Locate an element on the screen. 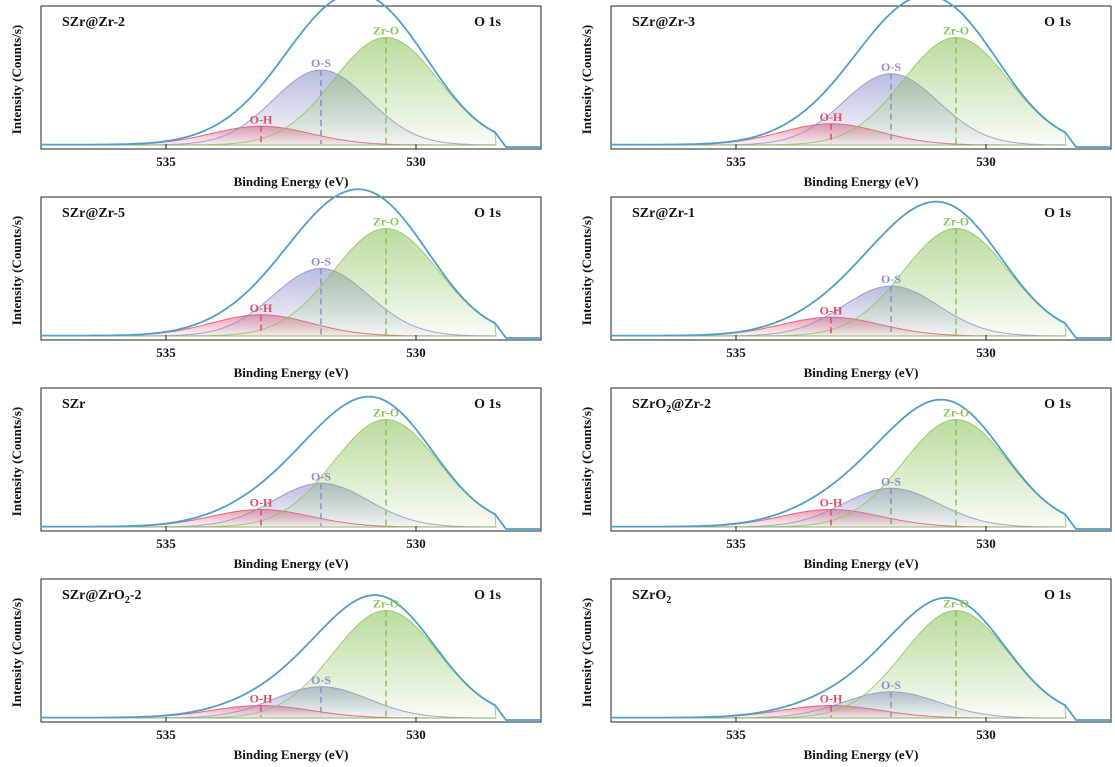  sample-title-main: SZr@Zr-3 is located at coordinates (663, 22).